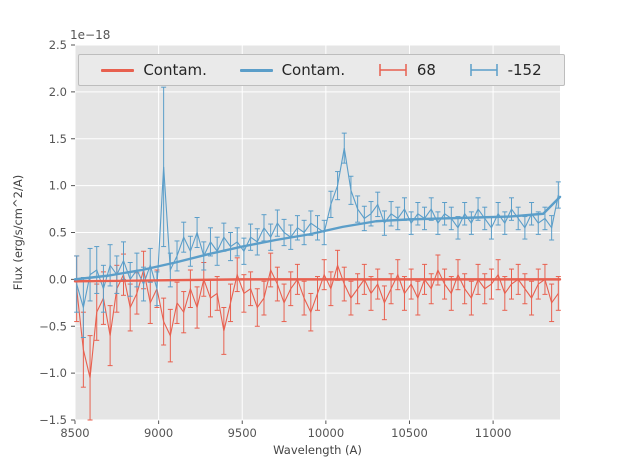 The image size is (617, 467). Describe the element at coordinates (58, 139) in the screenshot. I see `y-tick-label: 1.5` at that location.